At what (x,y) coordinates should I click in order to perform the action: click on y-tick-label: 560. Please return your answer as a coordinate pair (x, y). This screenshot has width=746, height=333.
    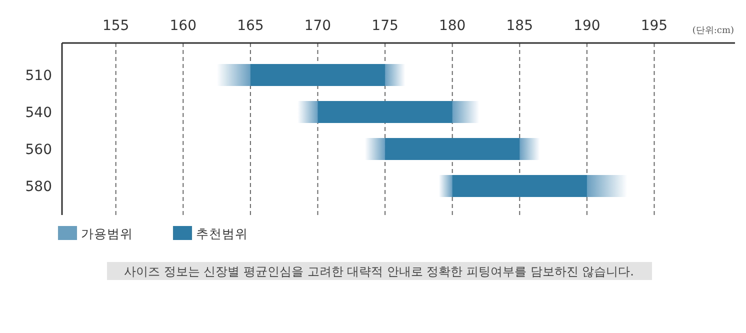
    Looking at the image, I should click on (38, 150).